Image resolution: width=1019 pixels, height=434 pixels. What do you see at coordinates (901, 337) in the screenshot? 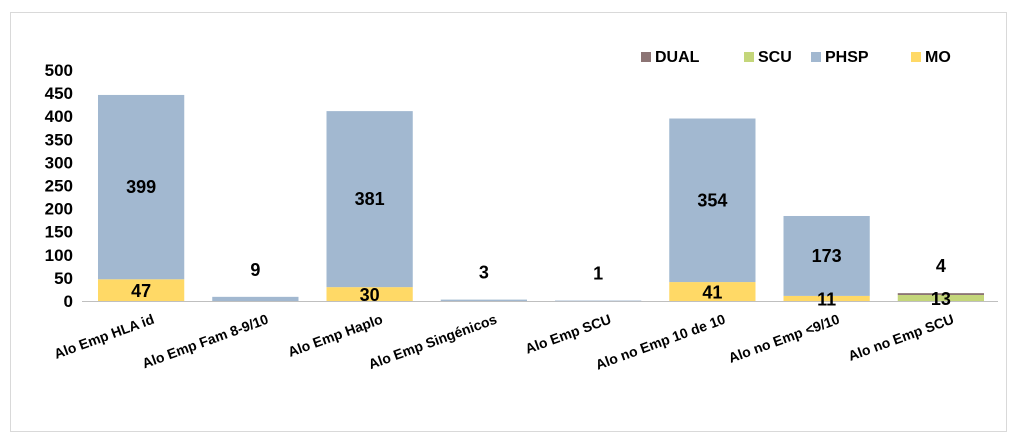
I see `x-tick-label: Alo no Emp SCU` at bounding box center [901, 337].